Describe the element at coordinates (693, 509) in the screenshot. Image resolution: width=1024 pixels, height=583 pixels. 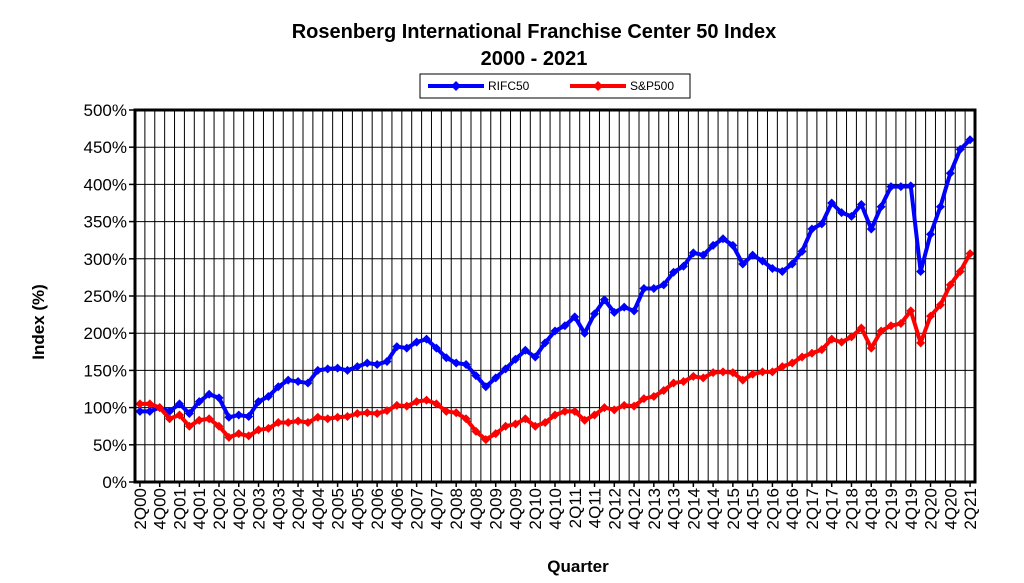
I see `x-tick-label: 2Q14` at that location.